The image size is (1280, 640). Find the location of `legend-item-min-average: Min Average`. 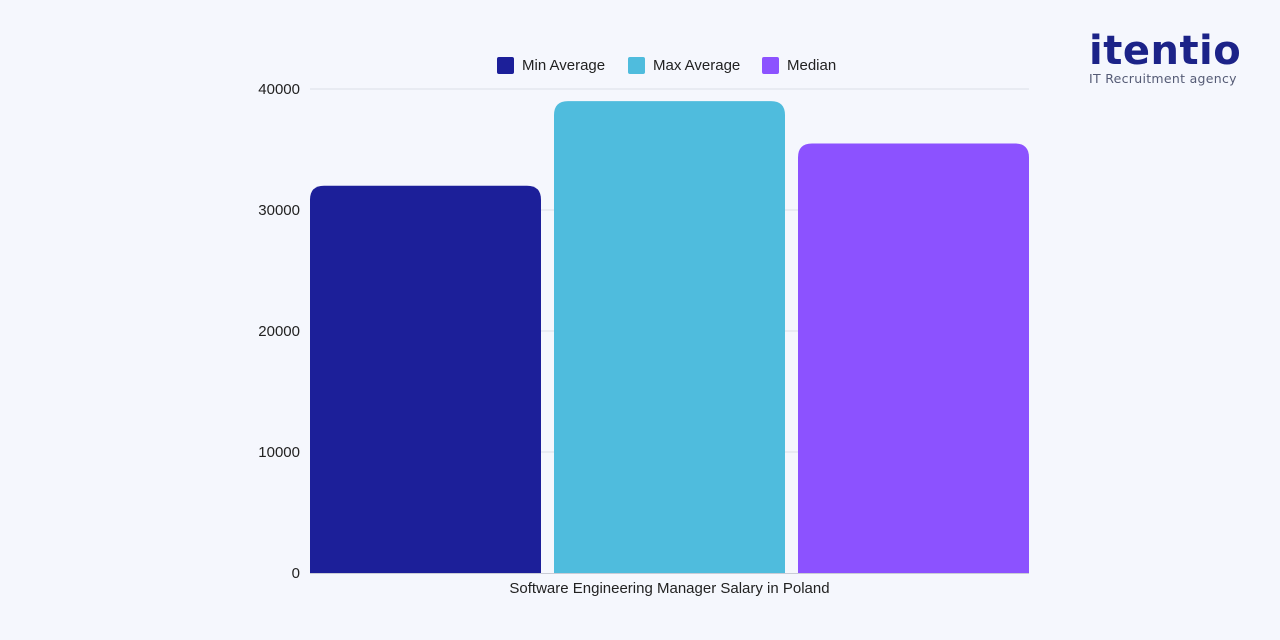

legend-item-min-average: Min Average is located at coordinates (551, 65).